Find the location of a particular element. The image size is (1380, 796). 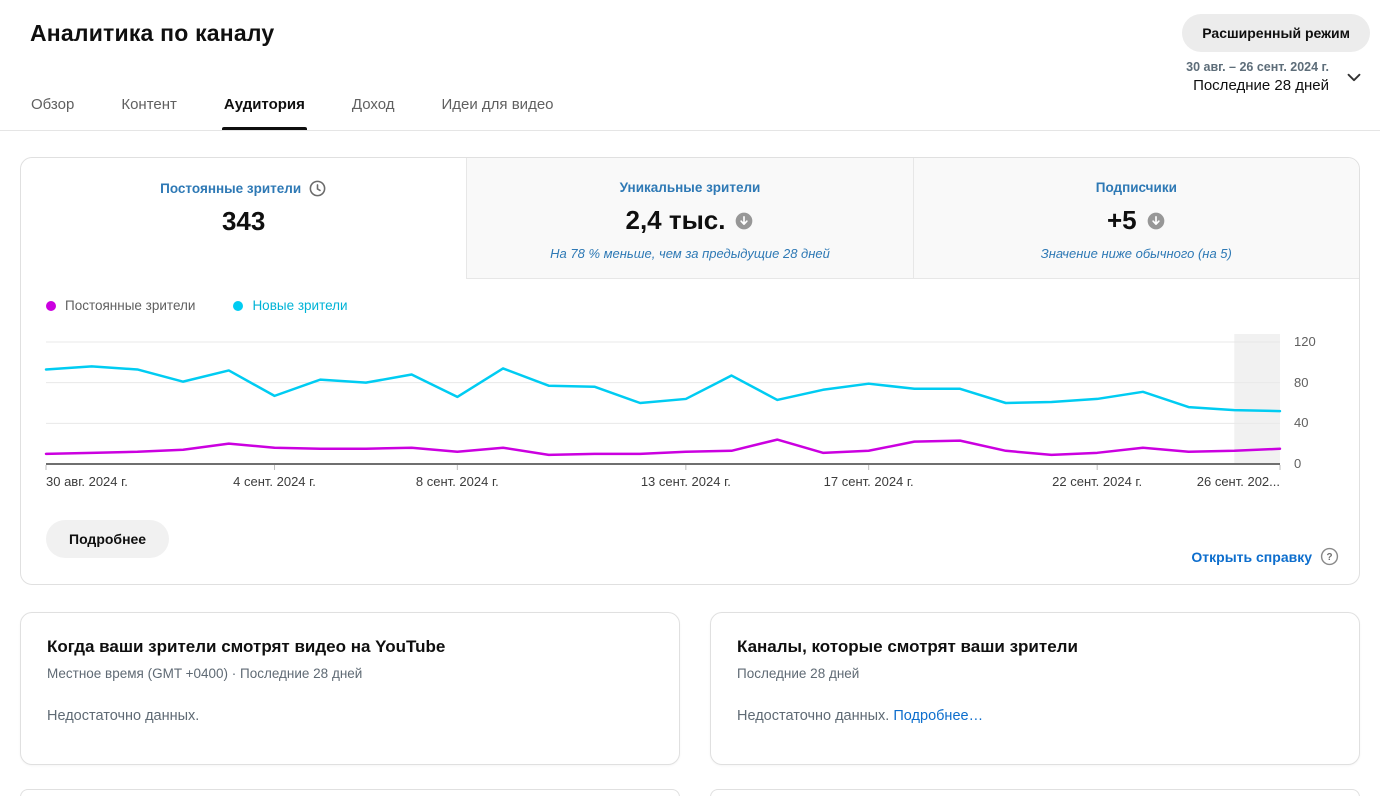

chart-legend: Постоянные зрители Новые зрители is located at coordinates (197, 305).